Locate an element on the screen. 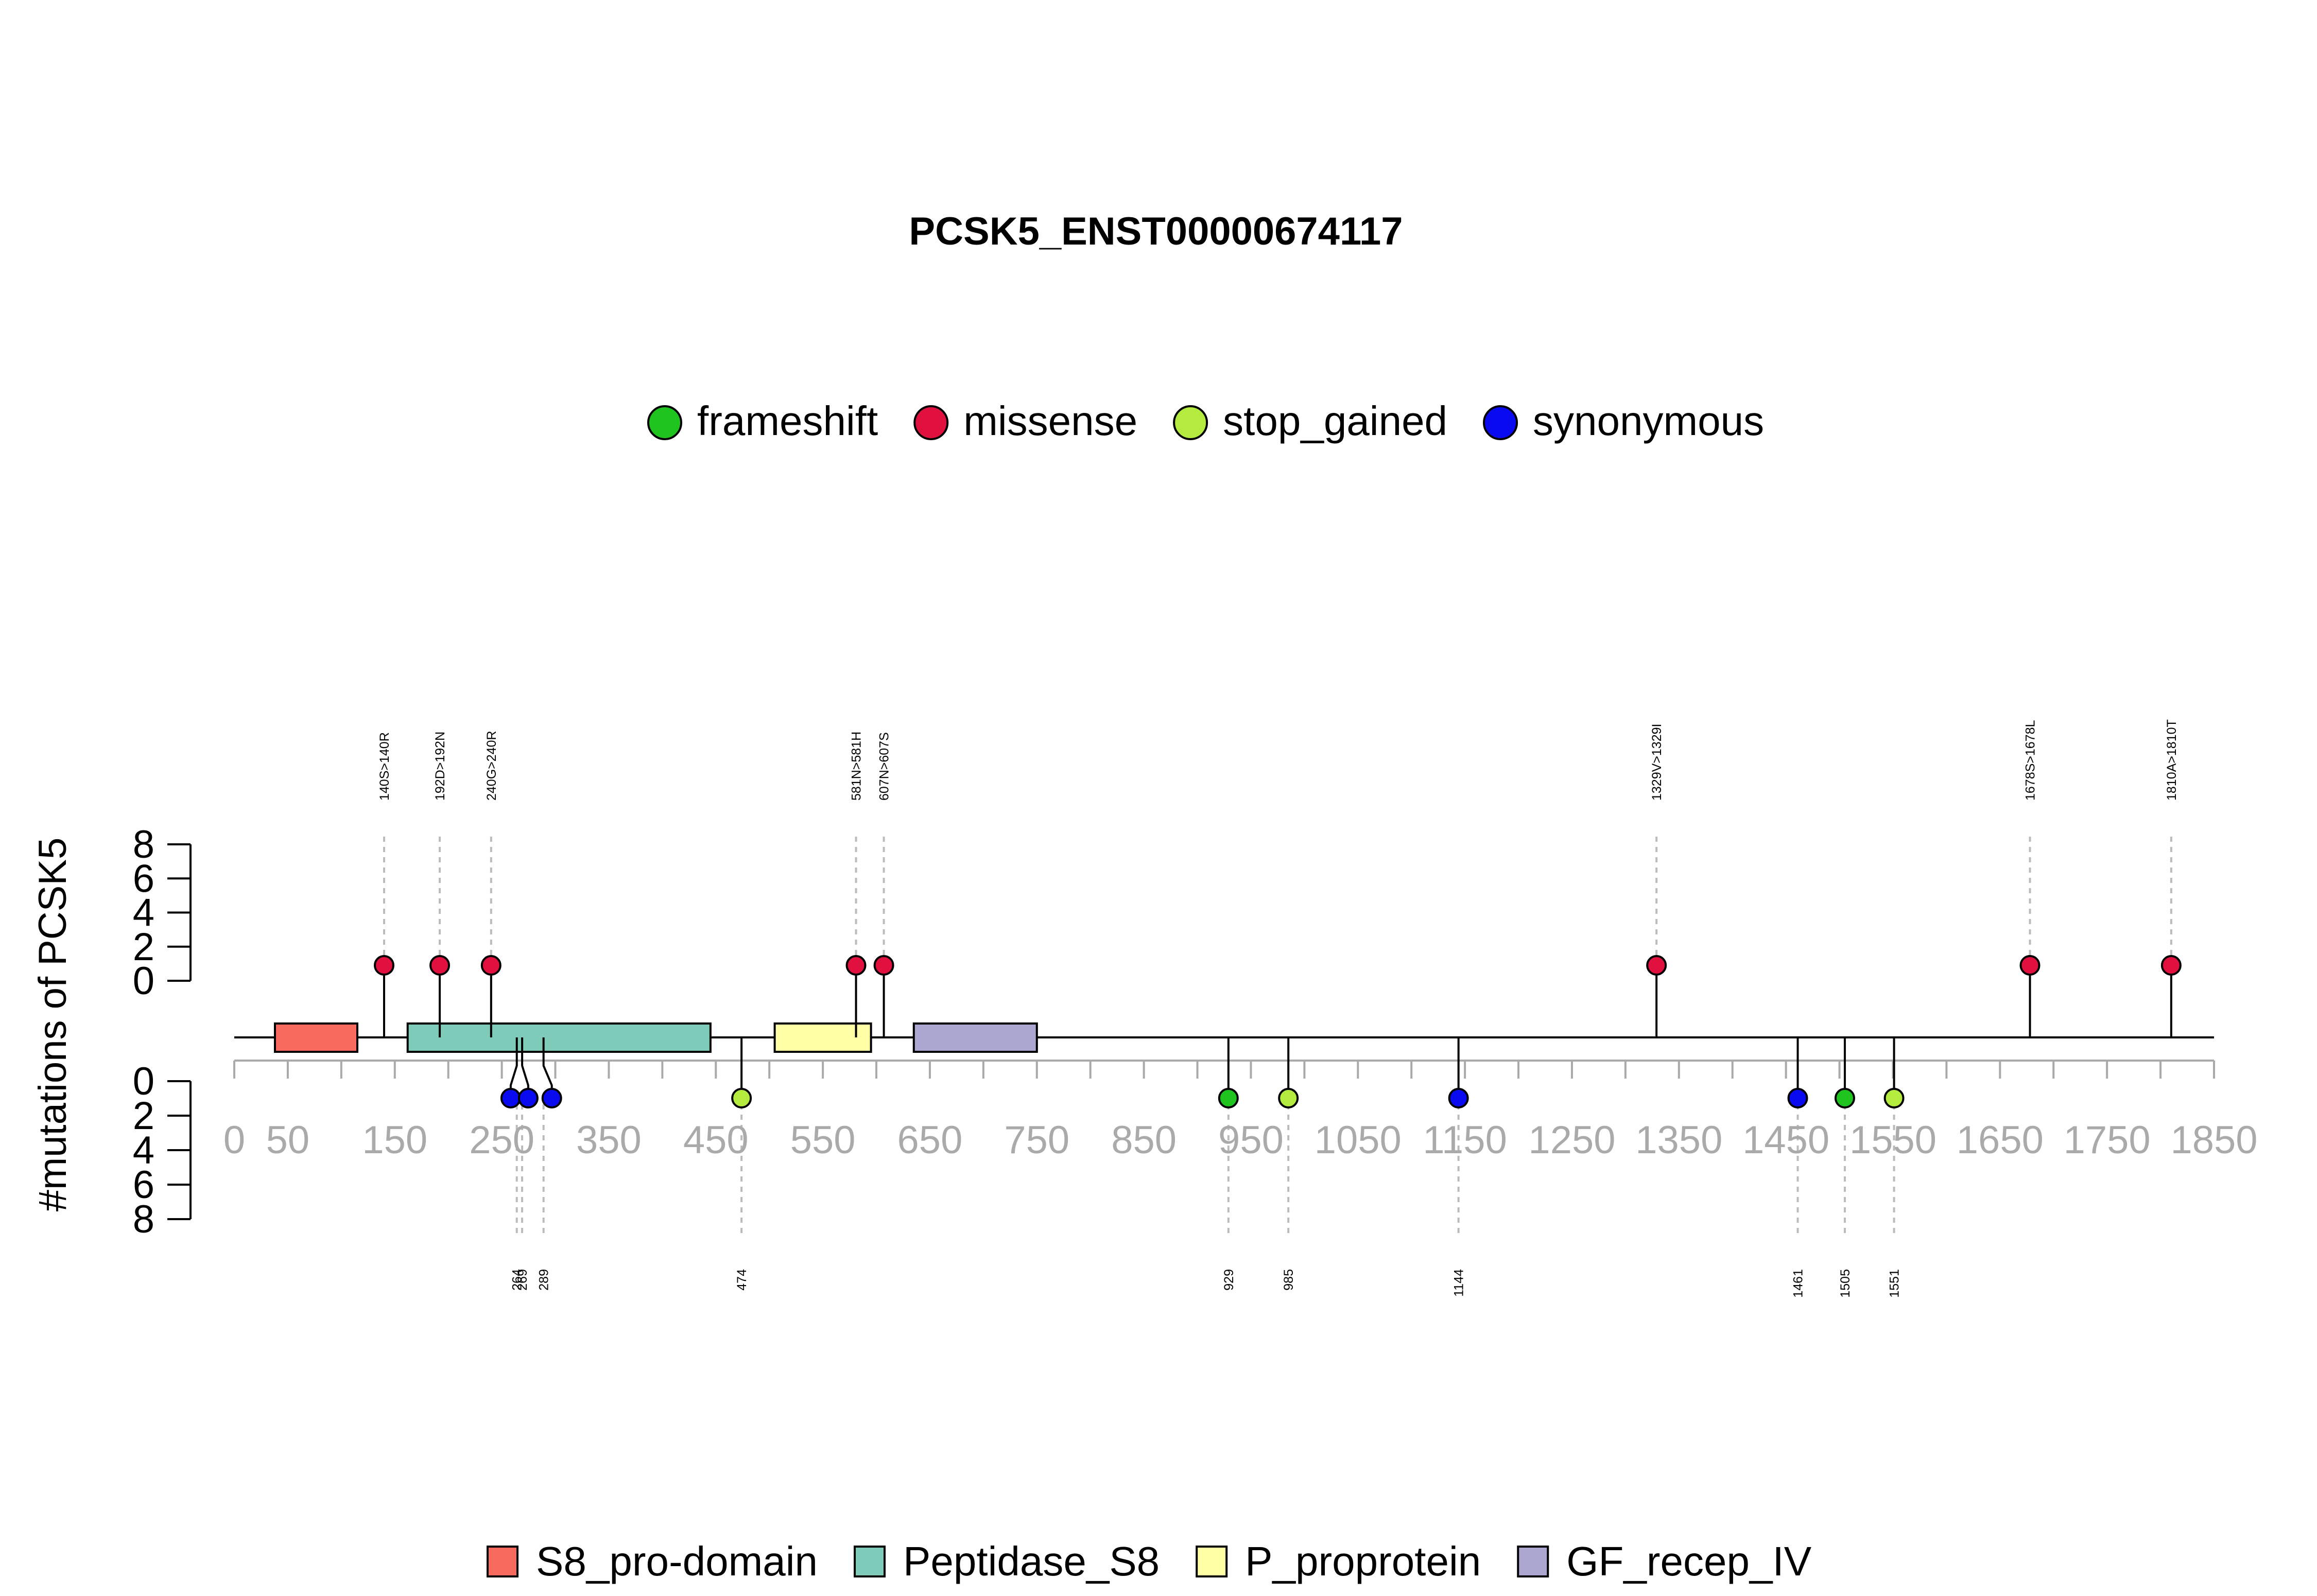 The height and width of the screenshot is (1596, 2317). mutation-label: 140S>140R is located at coordinates (384, 766).